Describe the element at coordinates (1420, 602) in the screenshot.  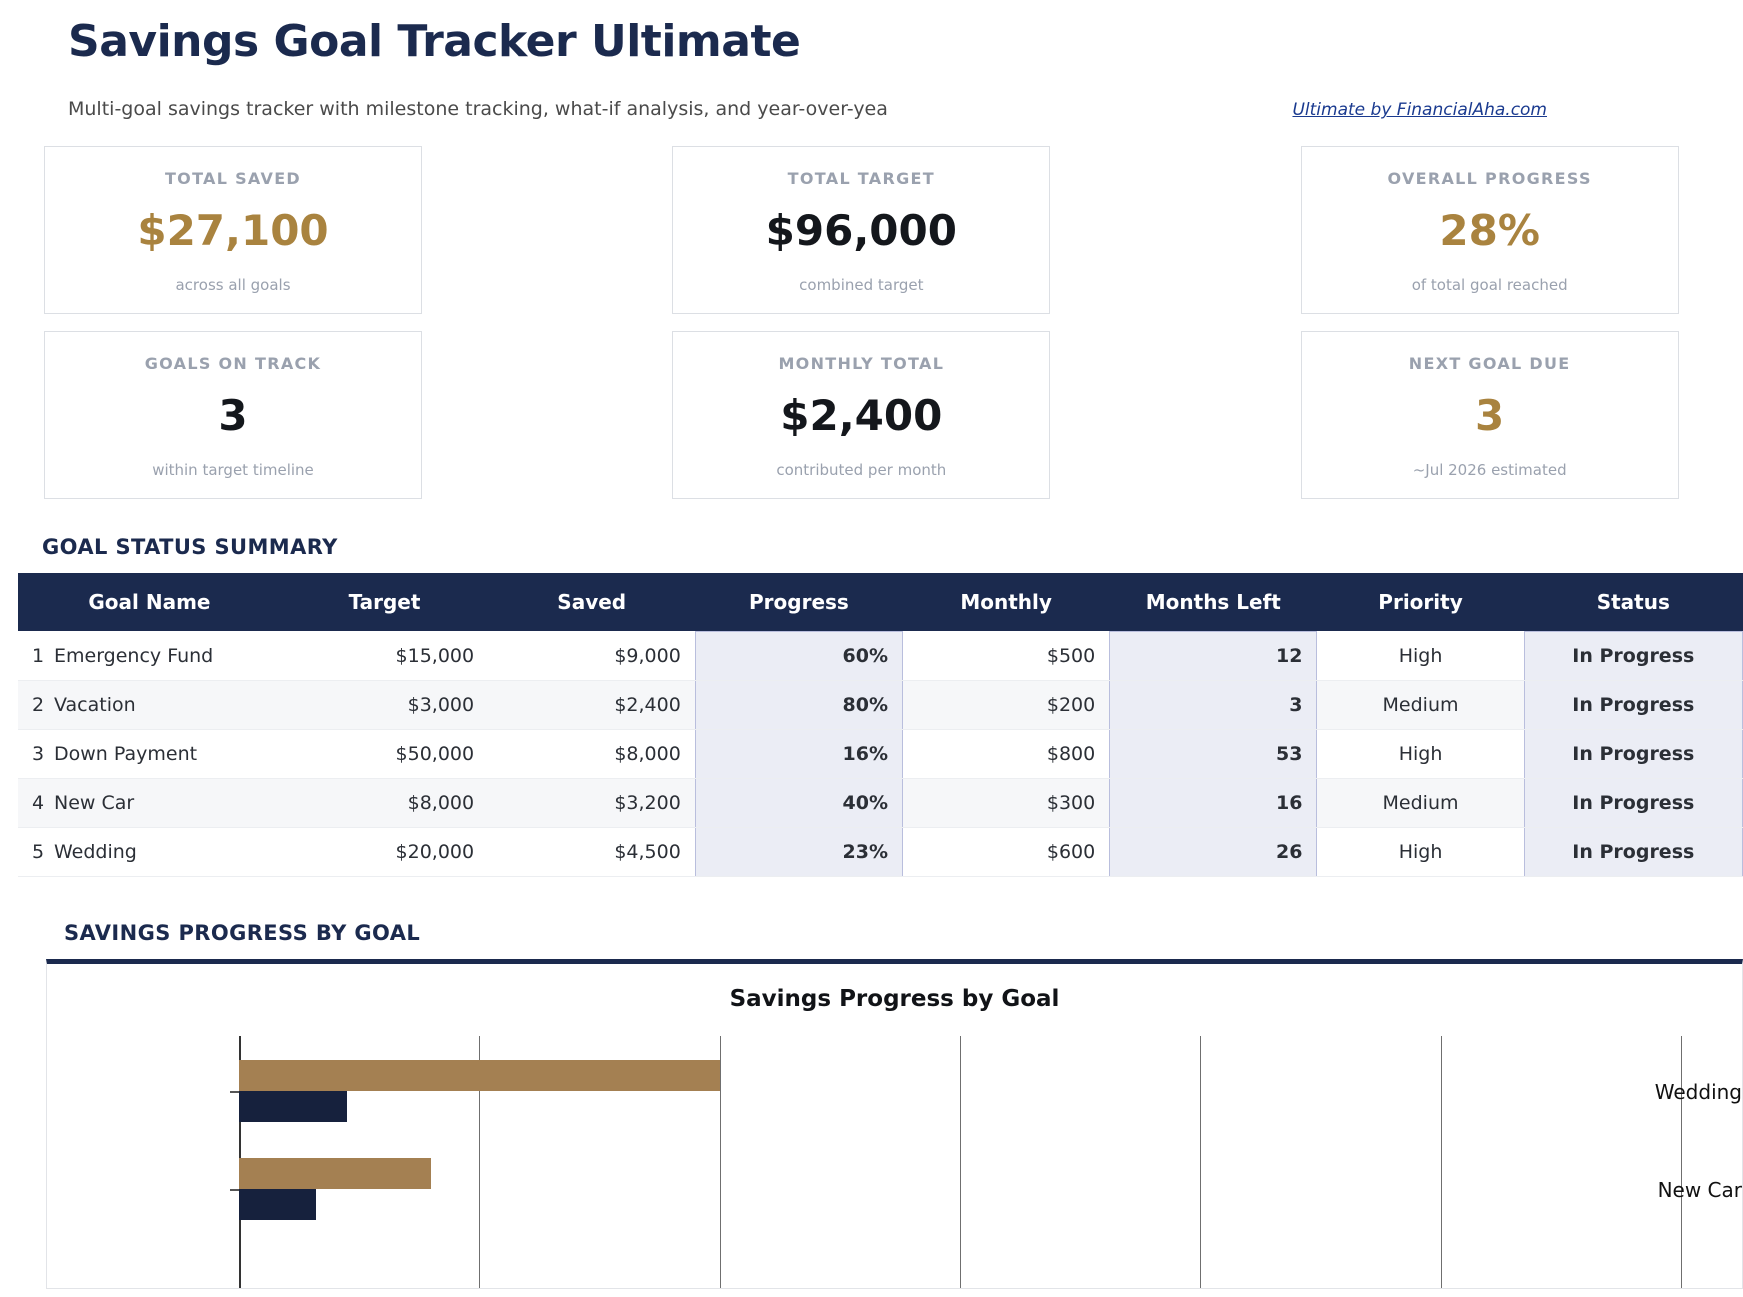
I see `col-header-priority: Priority` at that location.